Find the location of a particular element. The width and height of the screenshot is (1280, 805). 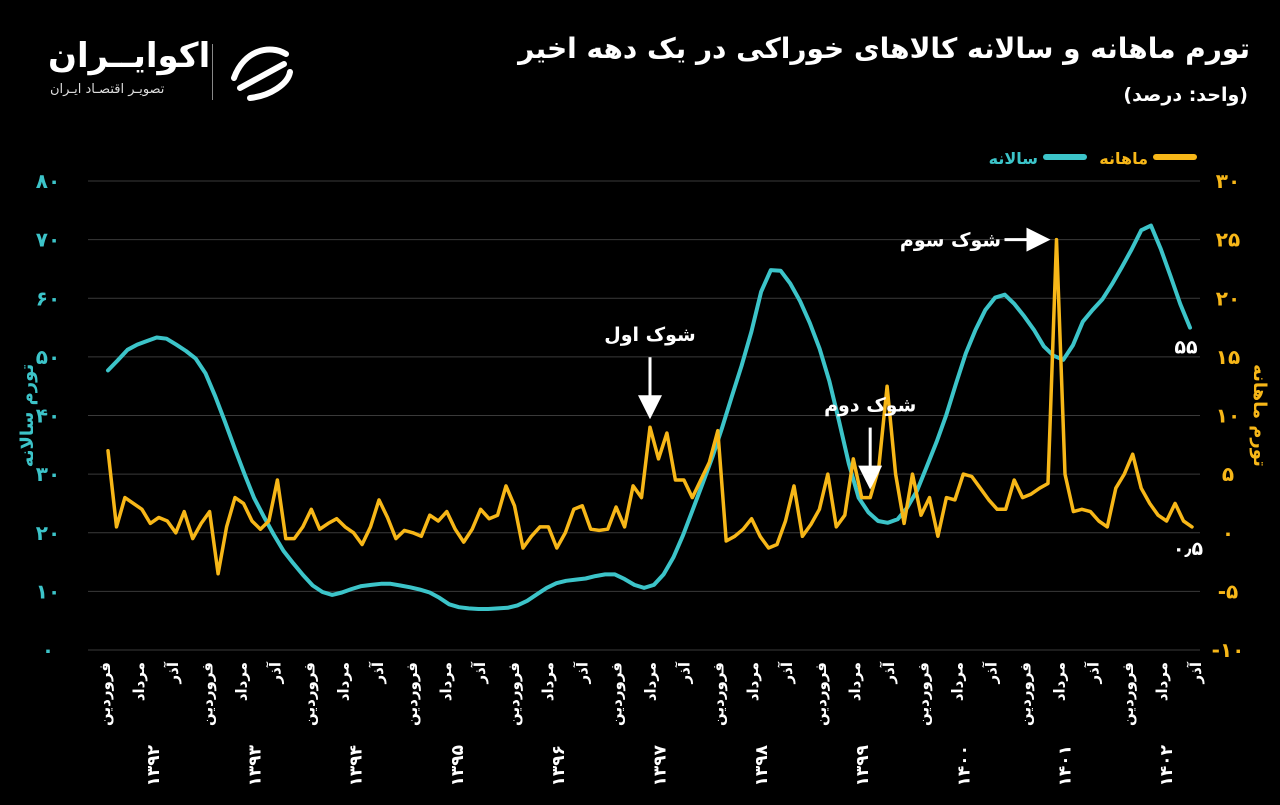

brand-logo-icon is located at coordinates (262, 73).